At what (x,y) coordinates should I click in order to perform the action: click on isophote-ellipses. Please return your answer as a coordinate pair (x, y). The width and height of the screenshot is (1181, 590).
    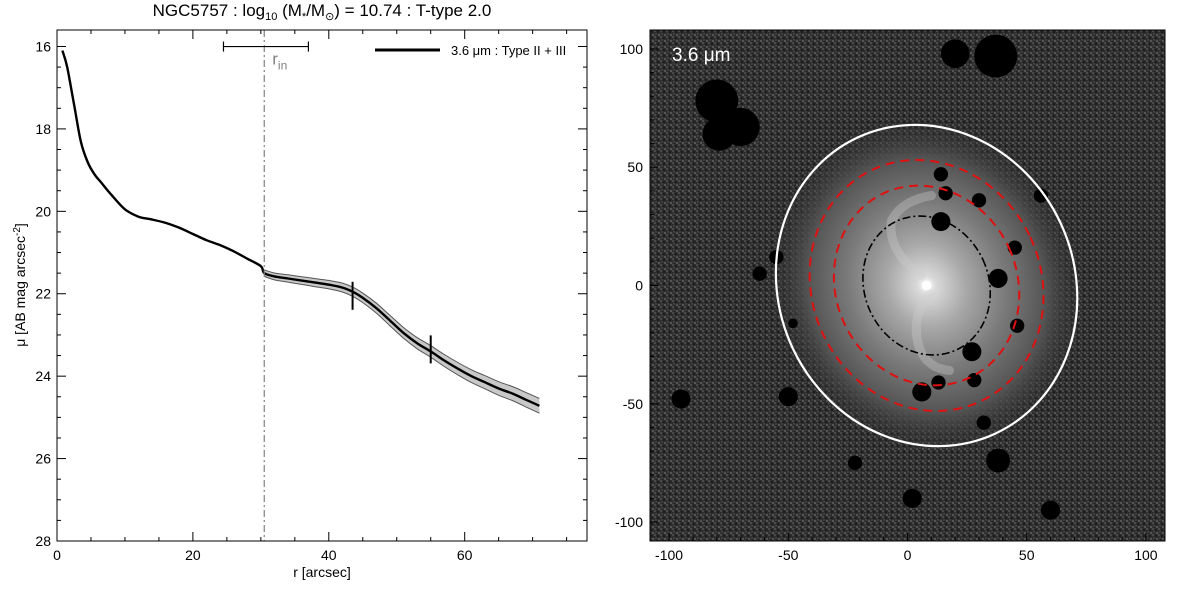
    Looking at the image, I should click on (926, 285).